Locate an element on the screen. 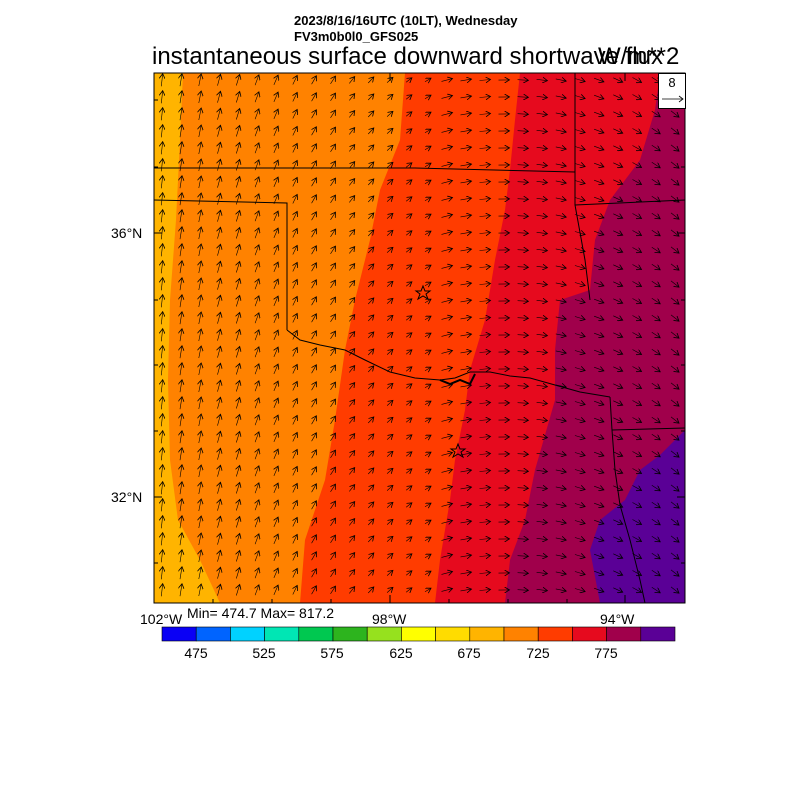 The width and height of the screenshot is (800, 800). colorbar-label: 725 is located at coordinates (538, 653).